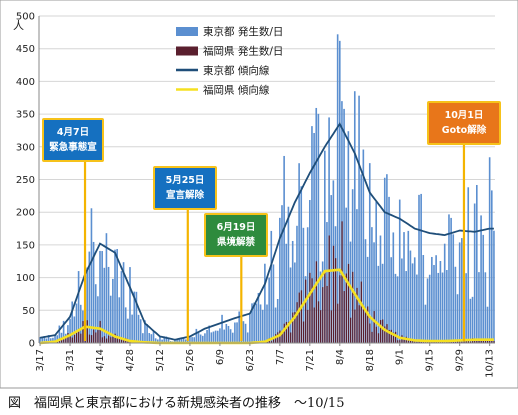 This screenshot has width=518, height=415. Describe the element at coordinates (464, 130) in the screenshot. I see `annotation-text: Goto解除` at that location.